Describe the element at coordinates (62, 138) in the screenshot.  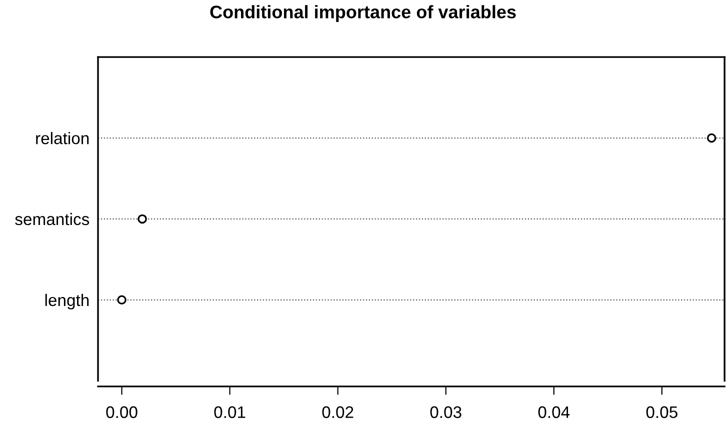
I see `y-tick-label: relation` at that location.